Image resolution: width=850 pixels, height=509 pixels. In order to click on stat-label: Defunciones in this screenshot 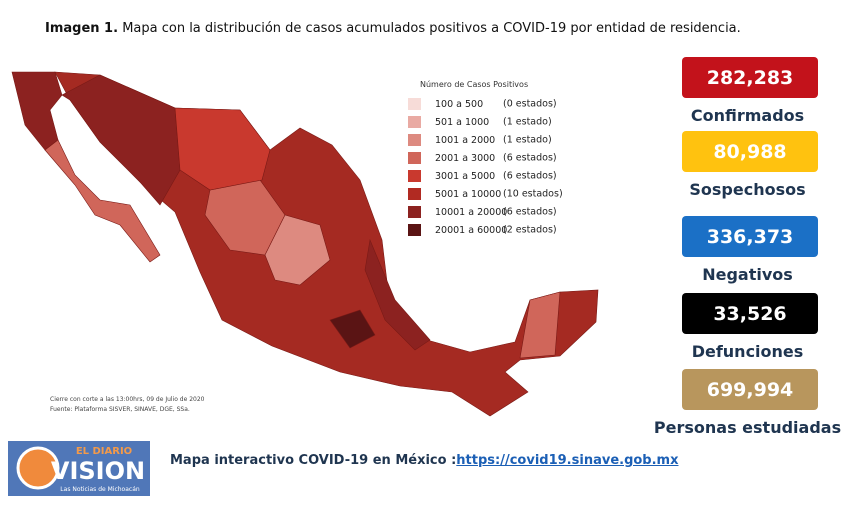, I will do `click(747, 351)`.